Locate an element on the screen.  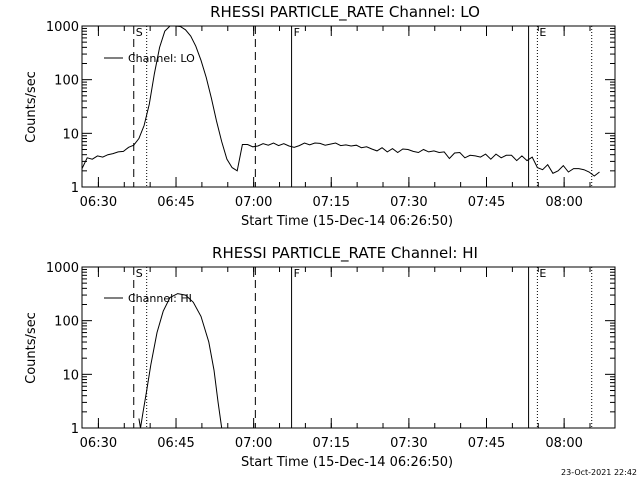
chart-title: RHESSI PARTICLE_RATE Channel: HI is located at coordinates (345, 253).